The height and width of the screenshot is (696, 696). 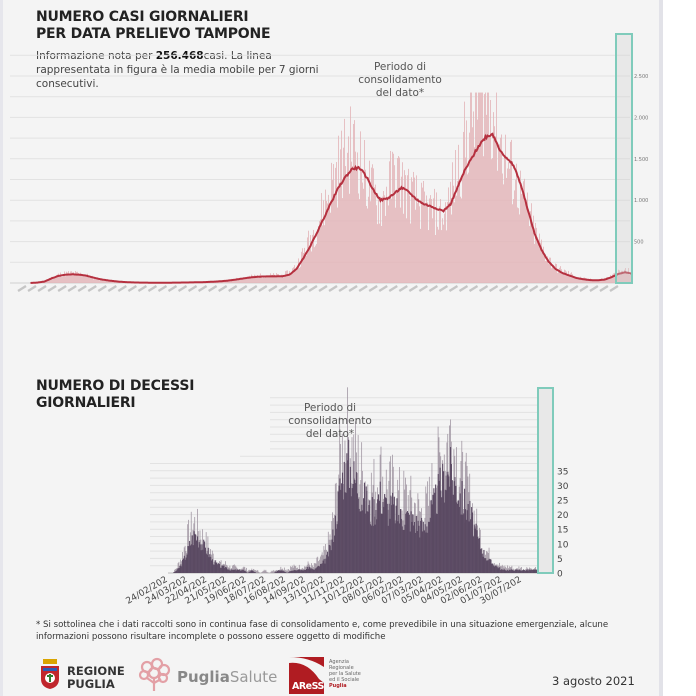 I want to click on y-tick-label: 1.000, so click(x=641, y=201).